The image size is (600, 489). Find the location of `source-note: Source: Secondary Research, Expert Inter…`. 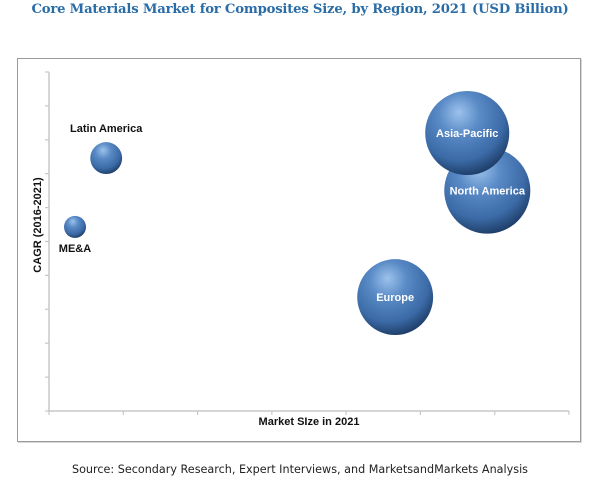

source-note: Source: Secondary Research, Expert Inter… is located at coordinates (300, 469).